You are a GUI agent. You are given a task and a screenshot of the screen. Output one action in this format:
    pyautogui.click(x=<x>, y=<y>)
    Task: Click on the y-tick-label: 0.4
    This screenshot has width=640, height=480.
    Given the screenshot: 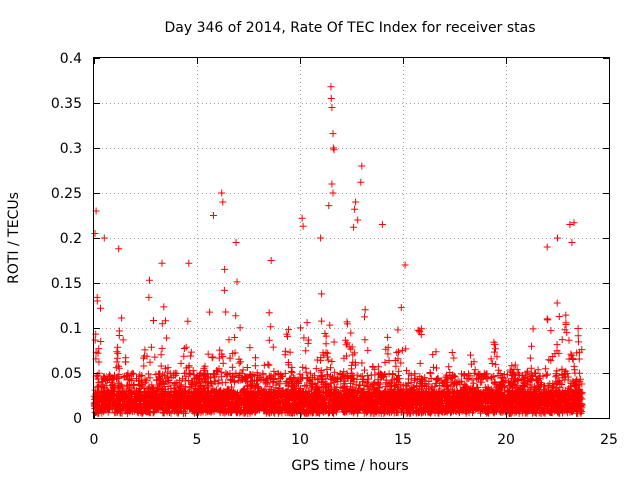 What is the action you would take?
    pyautogui.click(x=71, y=59)
    